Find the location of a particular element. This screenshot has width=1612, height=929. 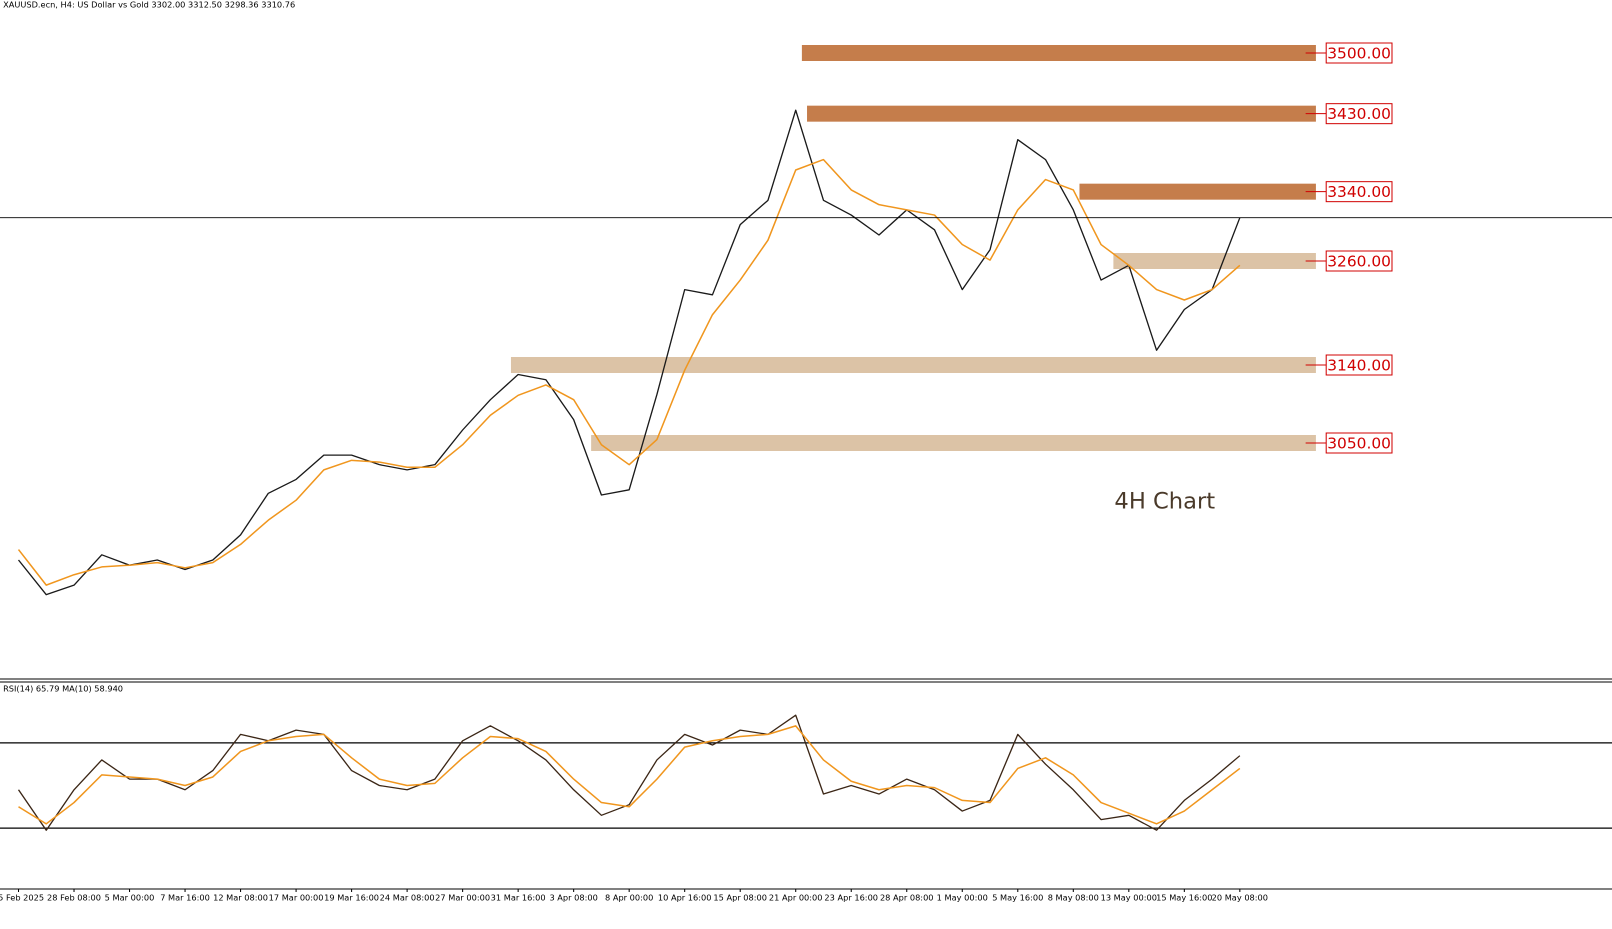

indicator-title: RSI(14) 65.79 MA(10) 58.940 is located at coordinates (63, 689).